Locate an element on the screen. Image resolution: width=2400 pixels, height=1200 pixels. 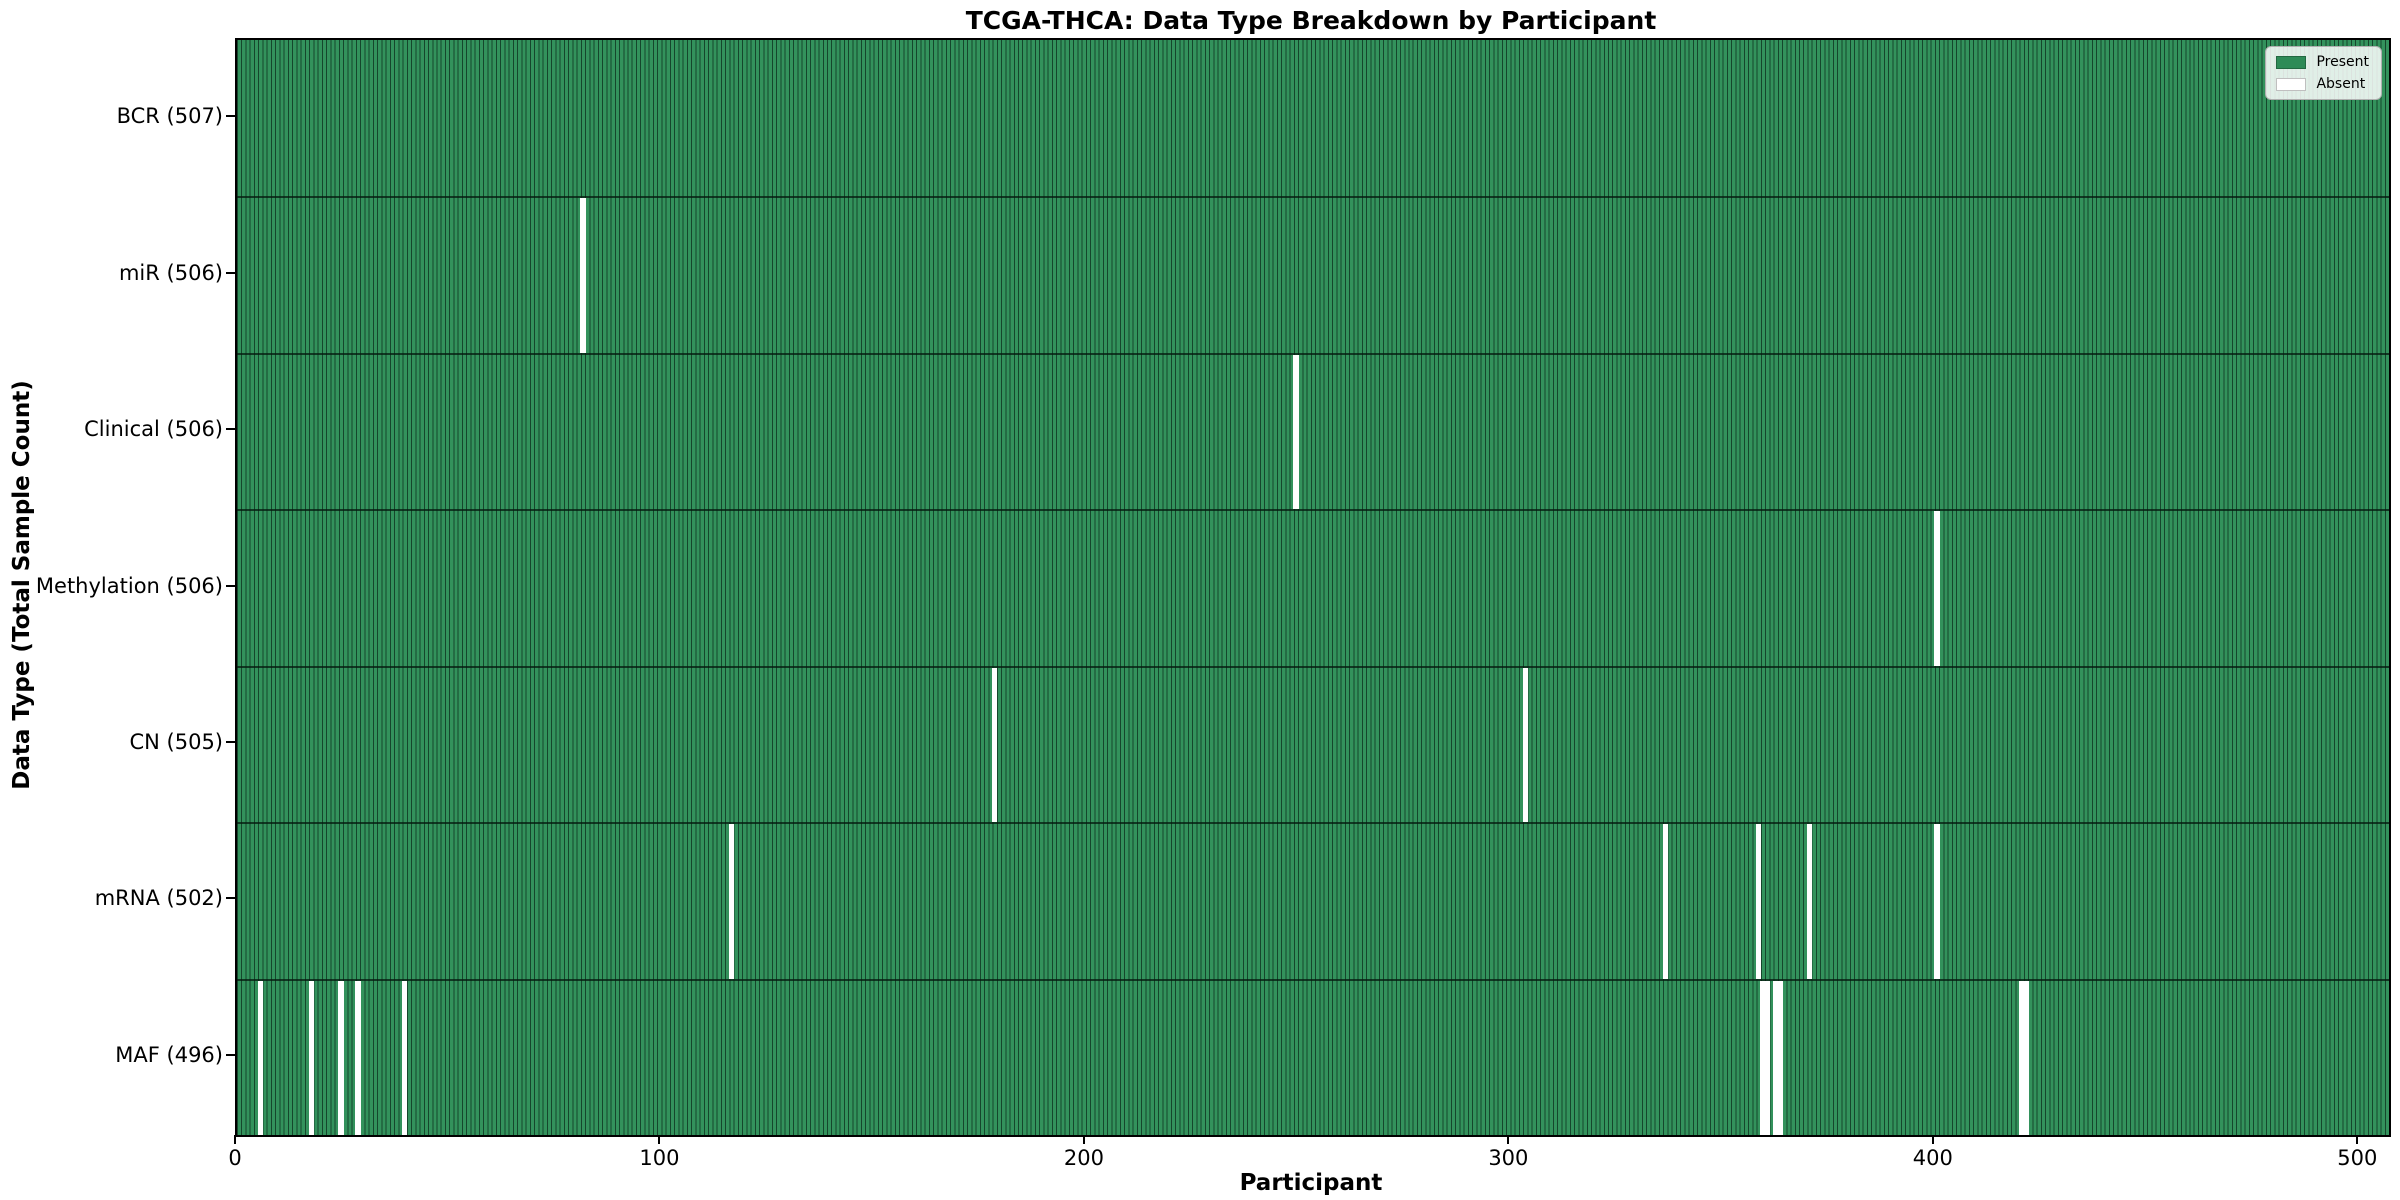
legend: Present Absent is located at coordinates (2323, 73).